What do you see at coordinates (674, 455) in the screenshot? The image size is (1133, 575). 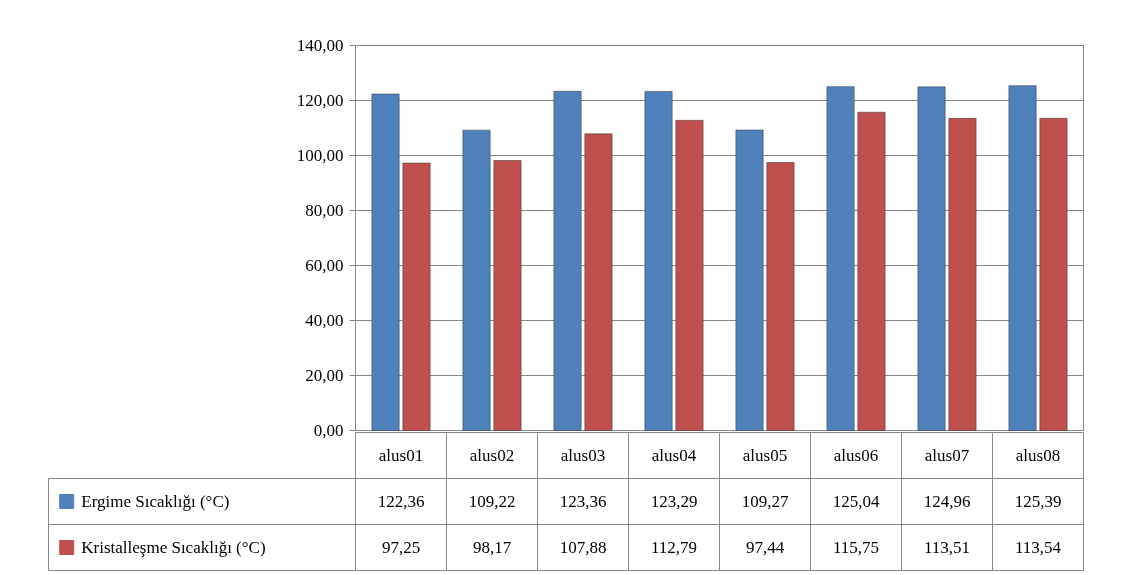 I see `x-tick-label: alus04` at bounding box center [674, 455].